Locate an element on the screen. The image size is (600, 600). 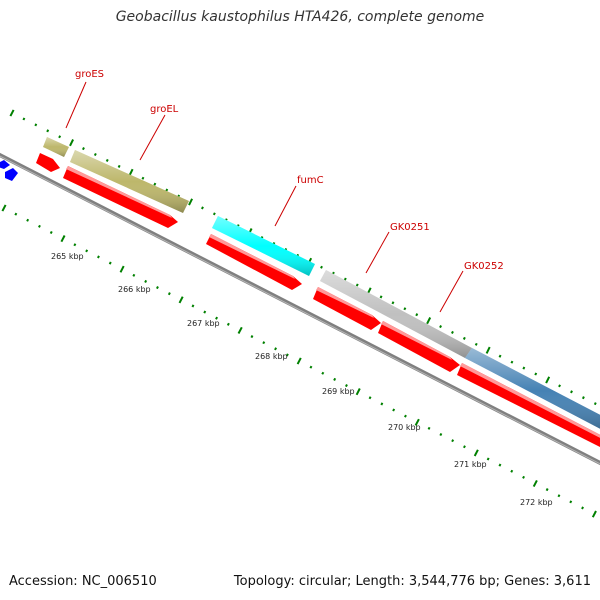
tick-label-267: 267 kbp is located at coordinates (203, 323).